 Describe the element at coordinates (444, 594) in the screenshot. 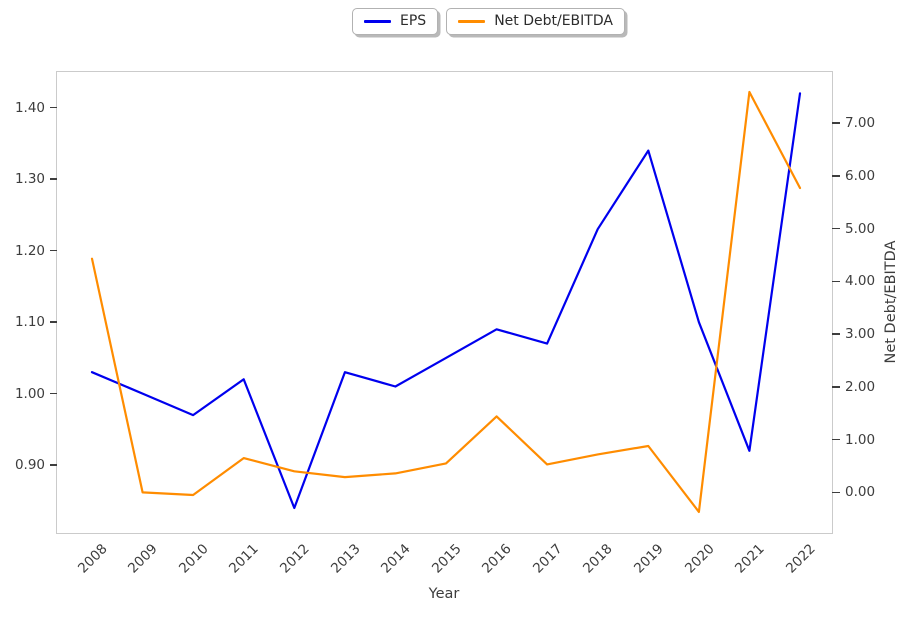

I see `x-axis-label: Year` at that location.